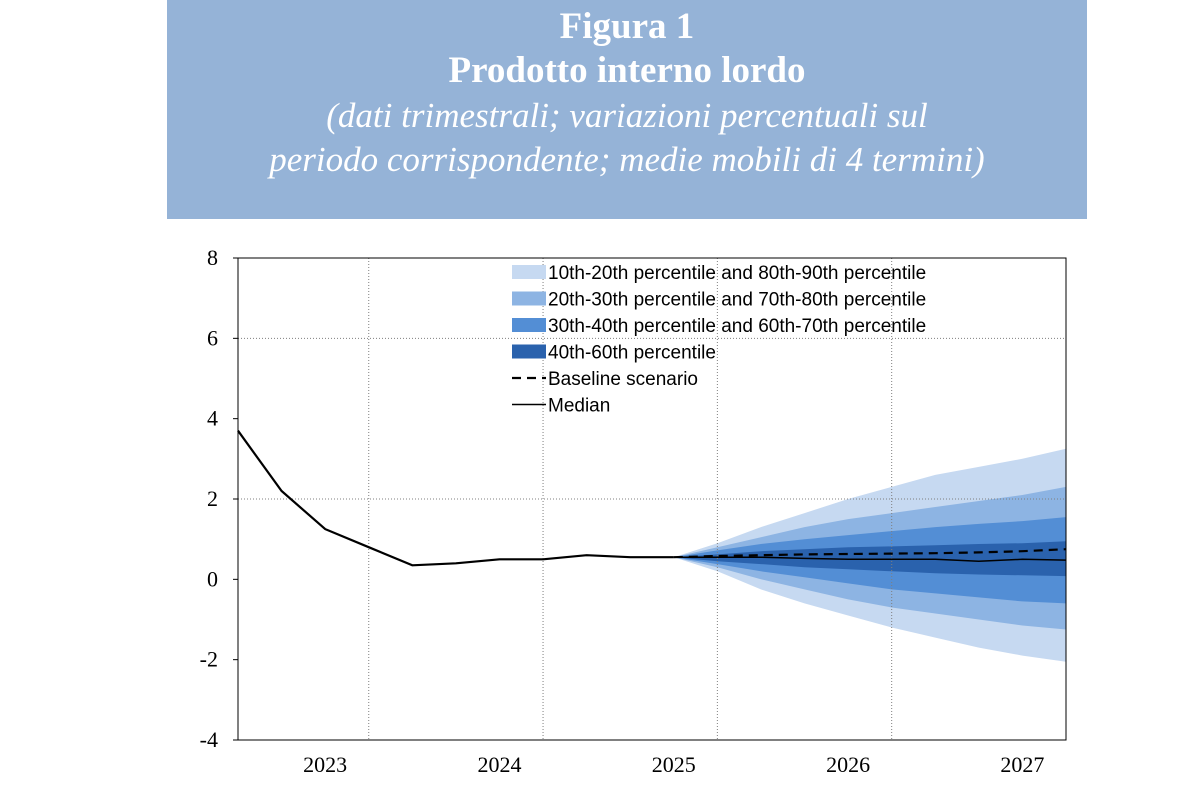 This screenshot has height=800, width=1200. Describe the element at coordinates (848, 764) in the screenshot. I see `x-tick-label: 2026` at that location.